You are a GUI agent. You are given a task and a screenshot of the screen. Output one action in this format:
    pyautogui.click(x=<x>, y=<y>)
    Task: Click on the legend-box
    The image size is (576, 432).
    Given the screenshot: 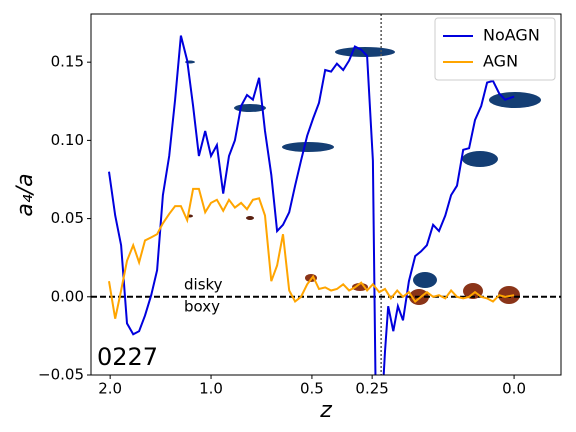 What is the action you would take?
    pyautogui.click(x=495, y=49)
    